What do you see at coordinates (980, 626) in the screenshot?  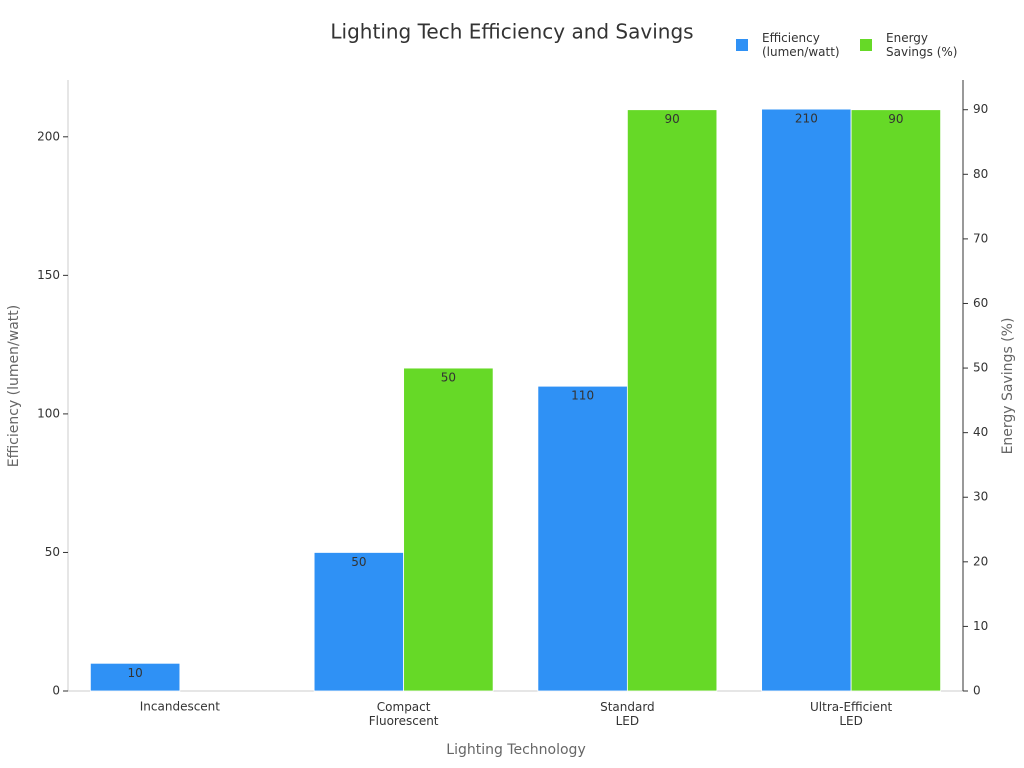 I see `y2-tick-label: 10` at bounding box center [980, 626].